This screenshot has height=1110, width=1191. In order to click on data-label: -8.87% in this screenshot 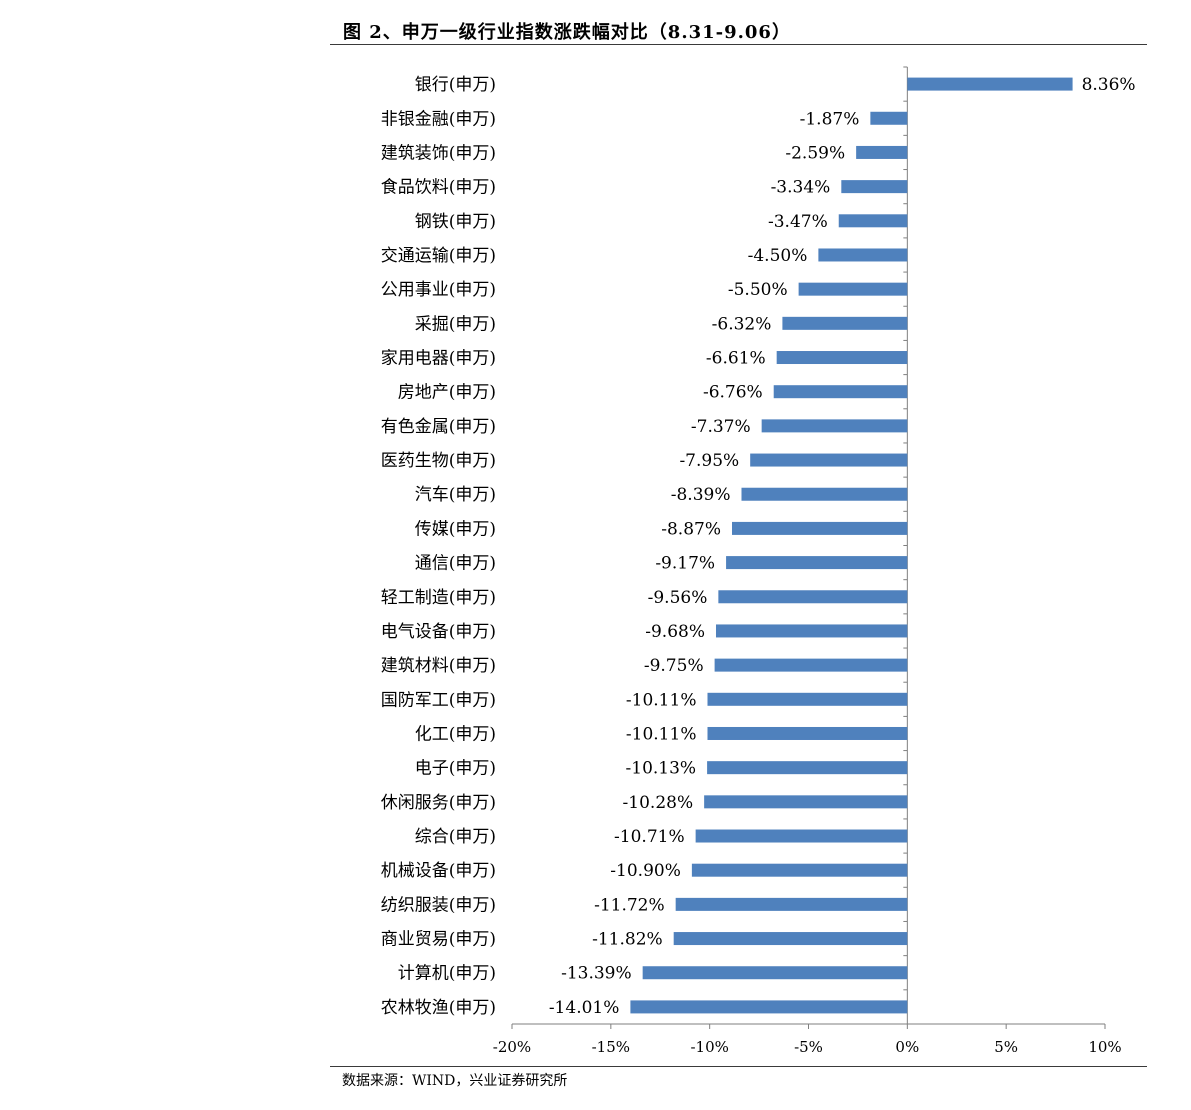, I will do `click(691, 529)`.